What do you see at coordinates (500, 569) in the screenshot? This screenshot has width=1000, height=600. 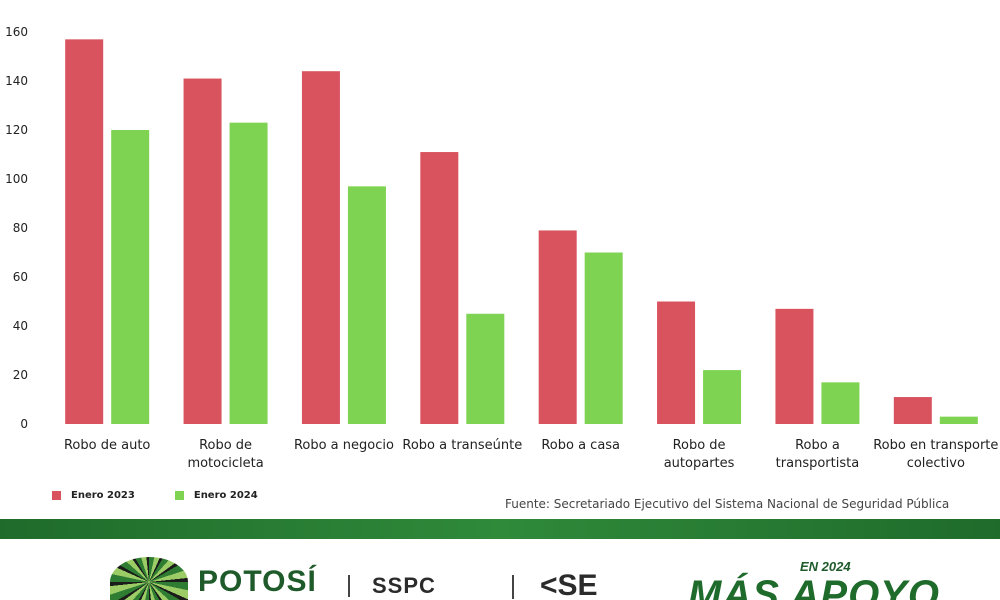 I see `footer-logos: POTOSÍ SSPC <SE EN 2024 MÁS APOYO` at bounding box center [500, 569].